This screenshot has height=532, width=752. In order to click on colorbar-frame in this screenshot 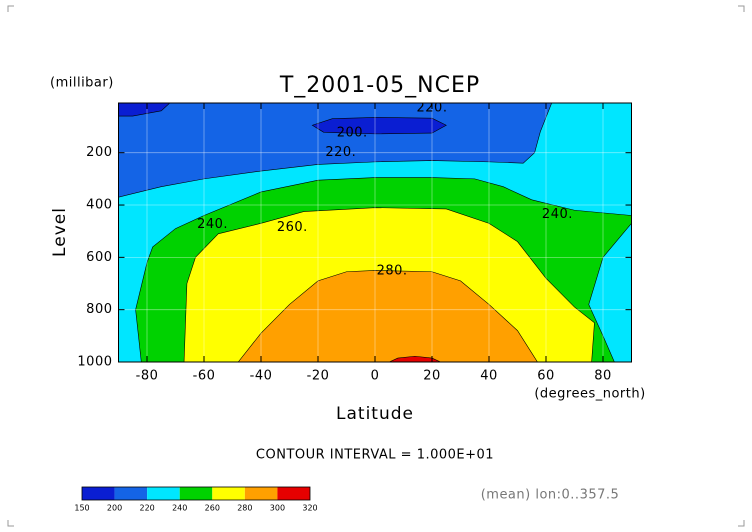, I will do `click(196, 493)`.